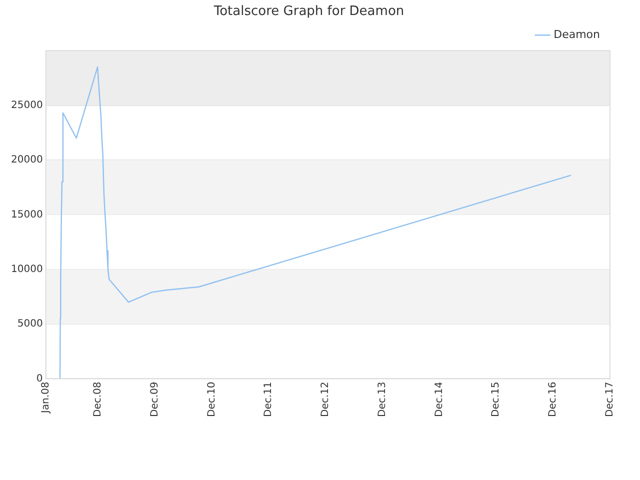 The width and height of the screenshot is (640, 480). What do you see at coordinates (577, 34) in the screenshot?
I see `legend-label: Deamon` at bounding box center [577, 34].